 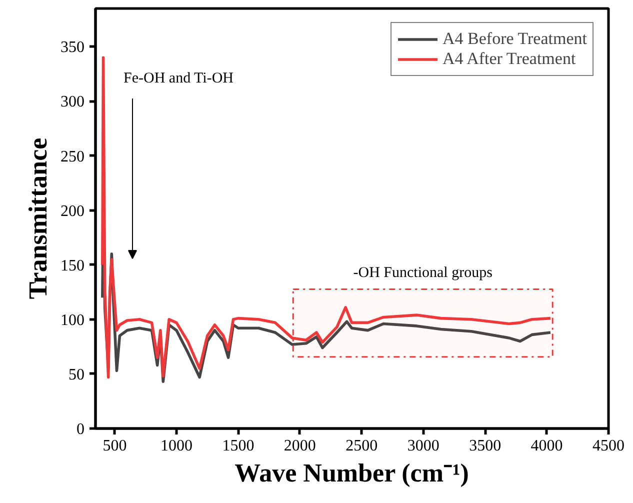 I want to click on legend-label: A4 Before Treatment, so click(x=514, y=39).